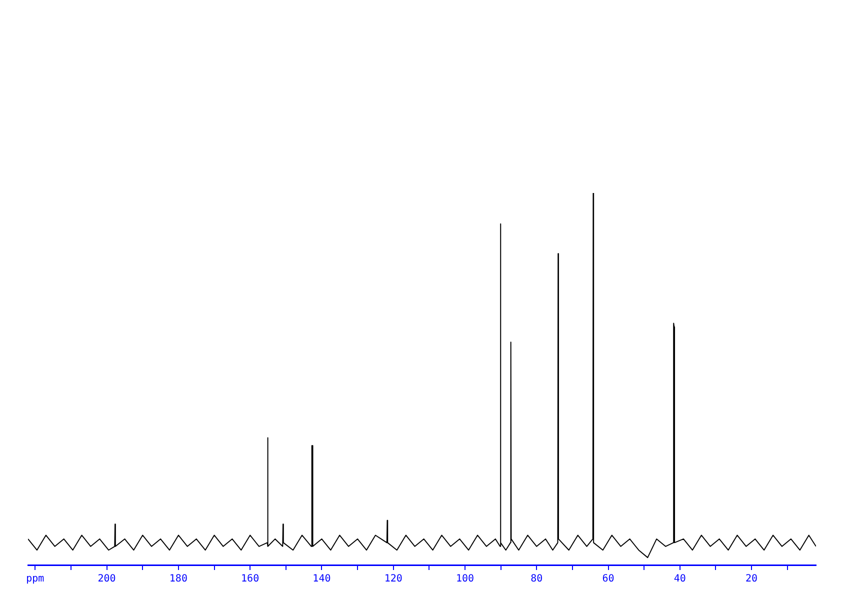 The height and width of the screenshot is (596, 842). What do you see at coordinates (536, 579) in the screenshot?
I see `x-tick-label: 80` at bounding box center [536, 579].